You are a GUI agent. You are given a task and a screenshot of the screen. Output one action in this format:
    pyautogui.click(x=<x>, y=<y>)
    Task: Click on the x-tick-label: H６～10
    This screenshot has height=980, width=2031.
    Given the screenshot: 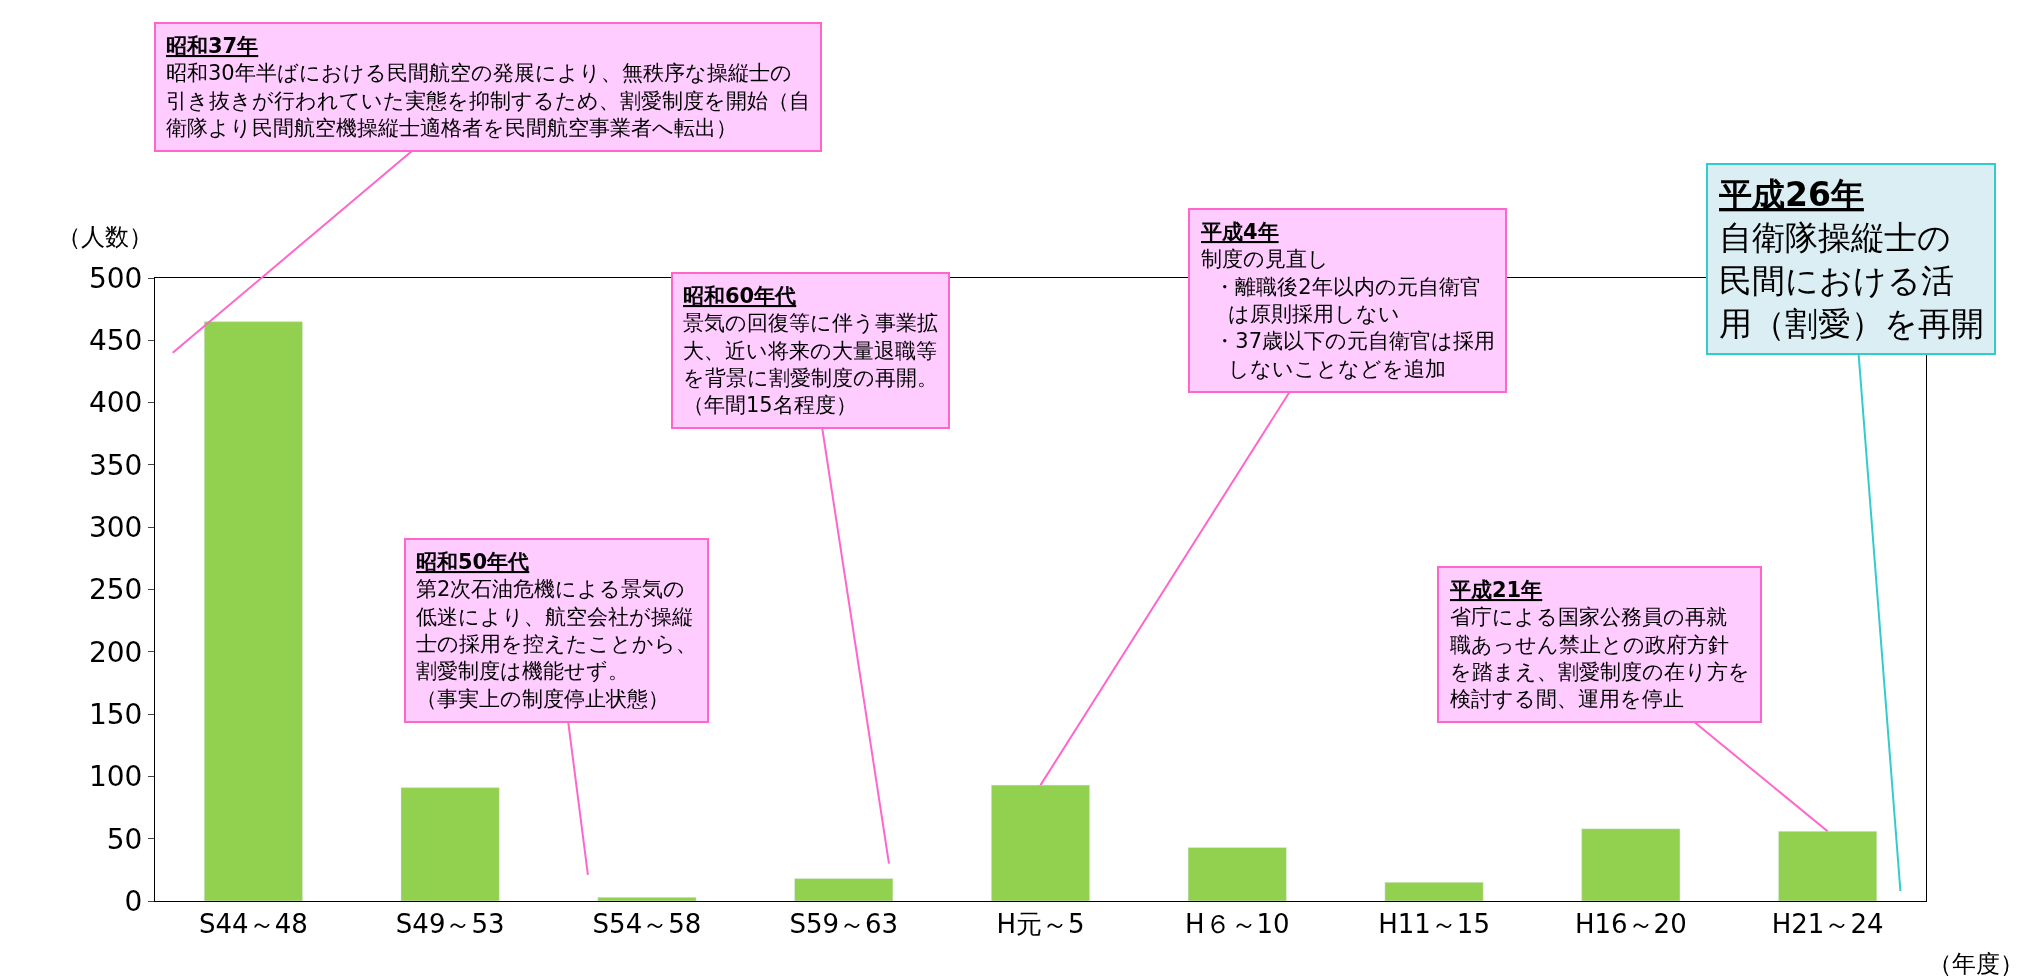 What is the action you would take?
    pyautogui.click(x=1237, y=924)
    